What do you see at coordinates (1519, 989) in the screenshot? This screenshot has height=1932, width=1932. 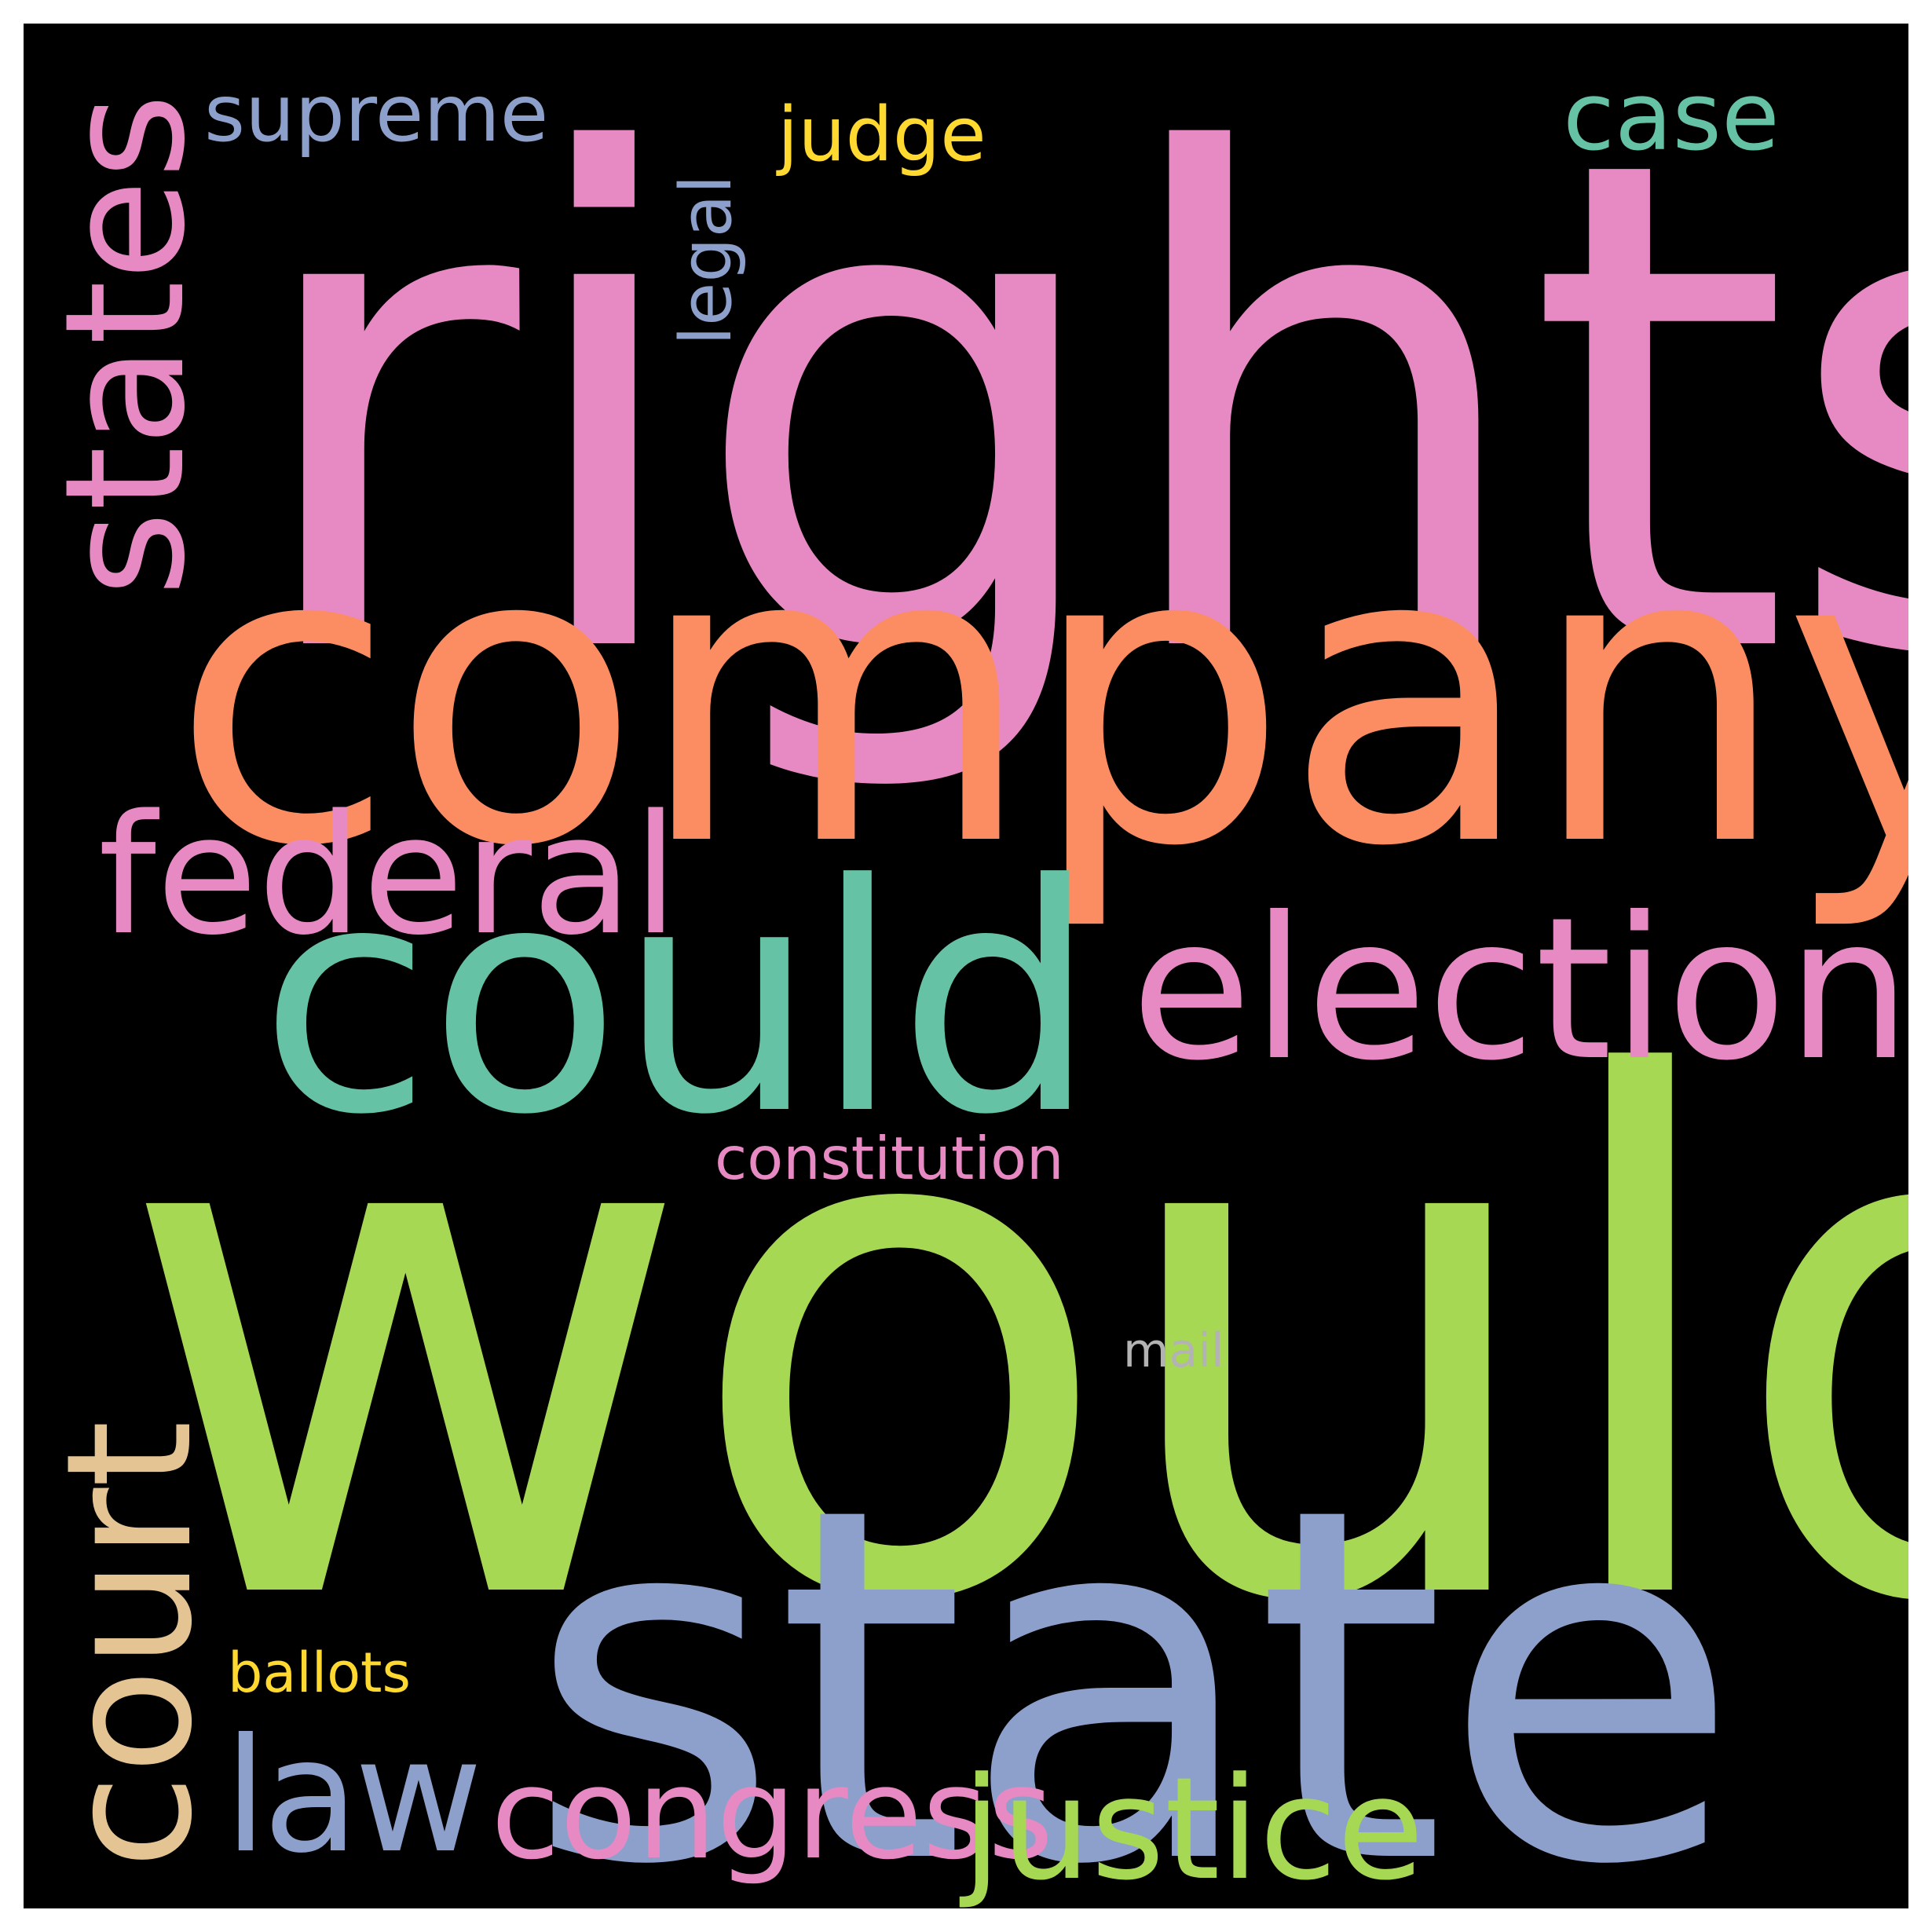 I see `word-election: election` at bounding box center [1519, 989].